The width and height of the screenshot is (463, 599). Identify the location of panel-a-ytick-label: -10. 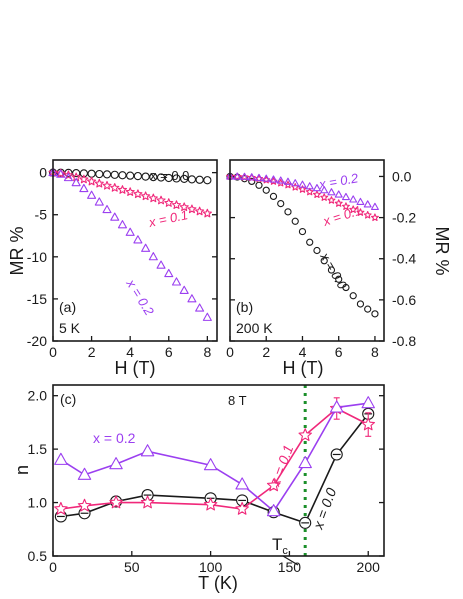
(37, 257).